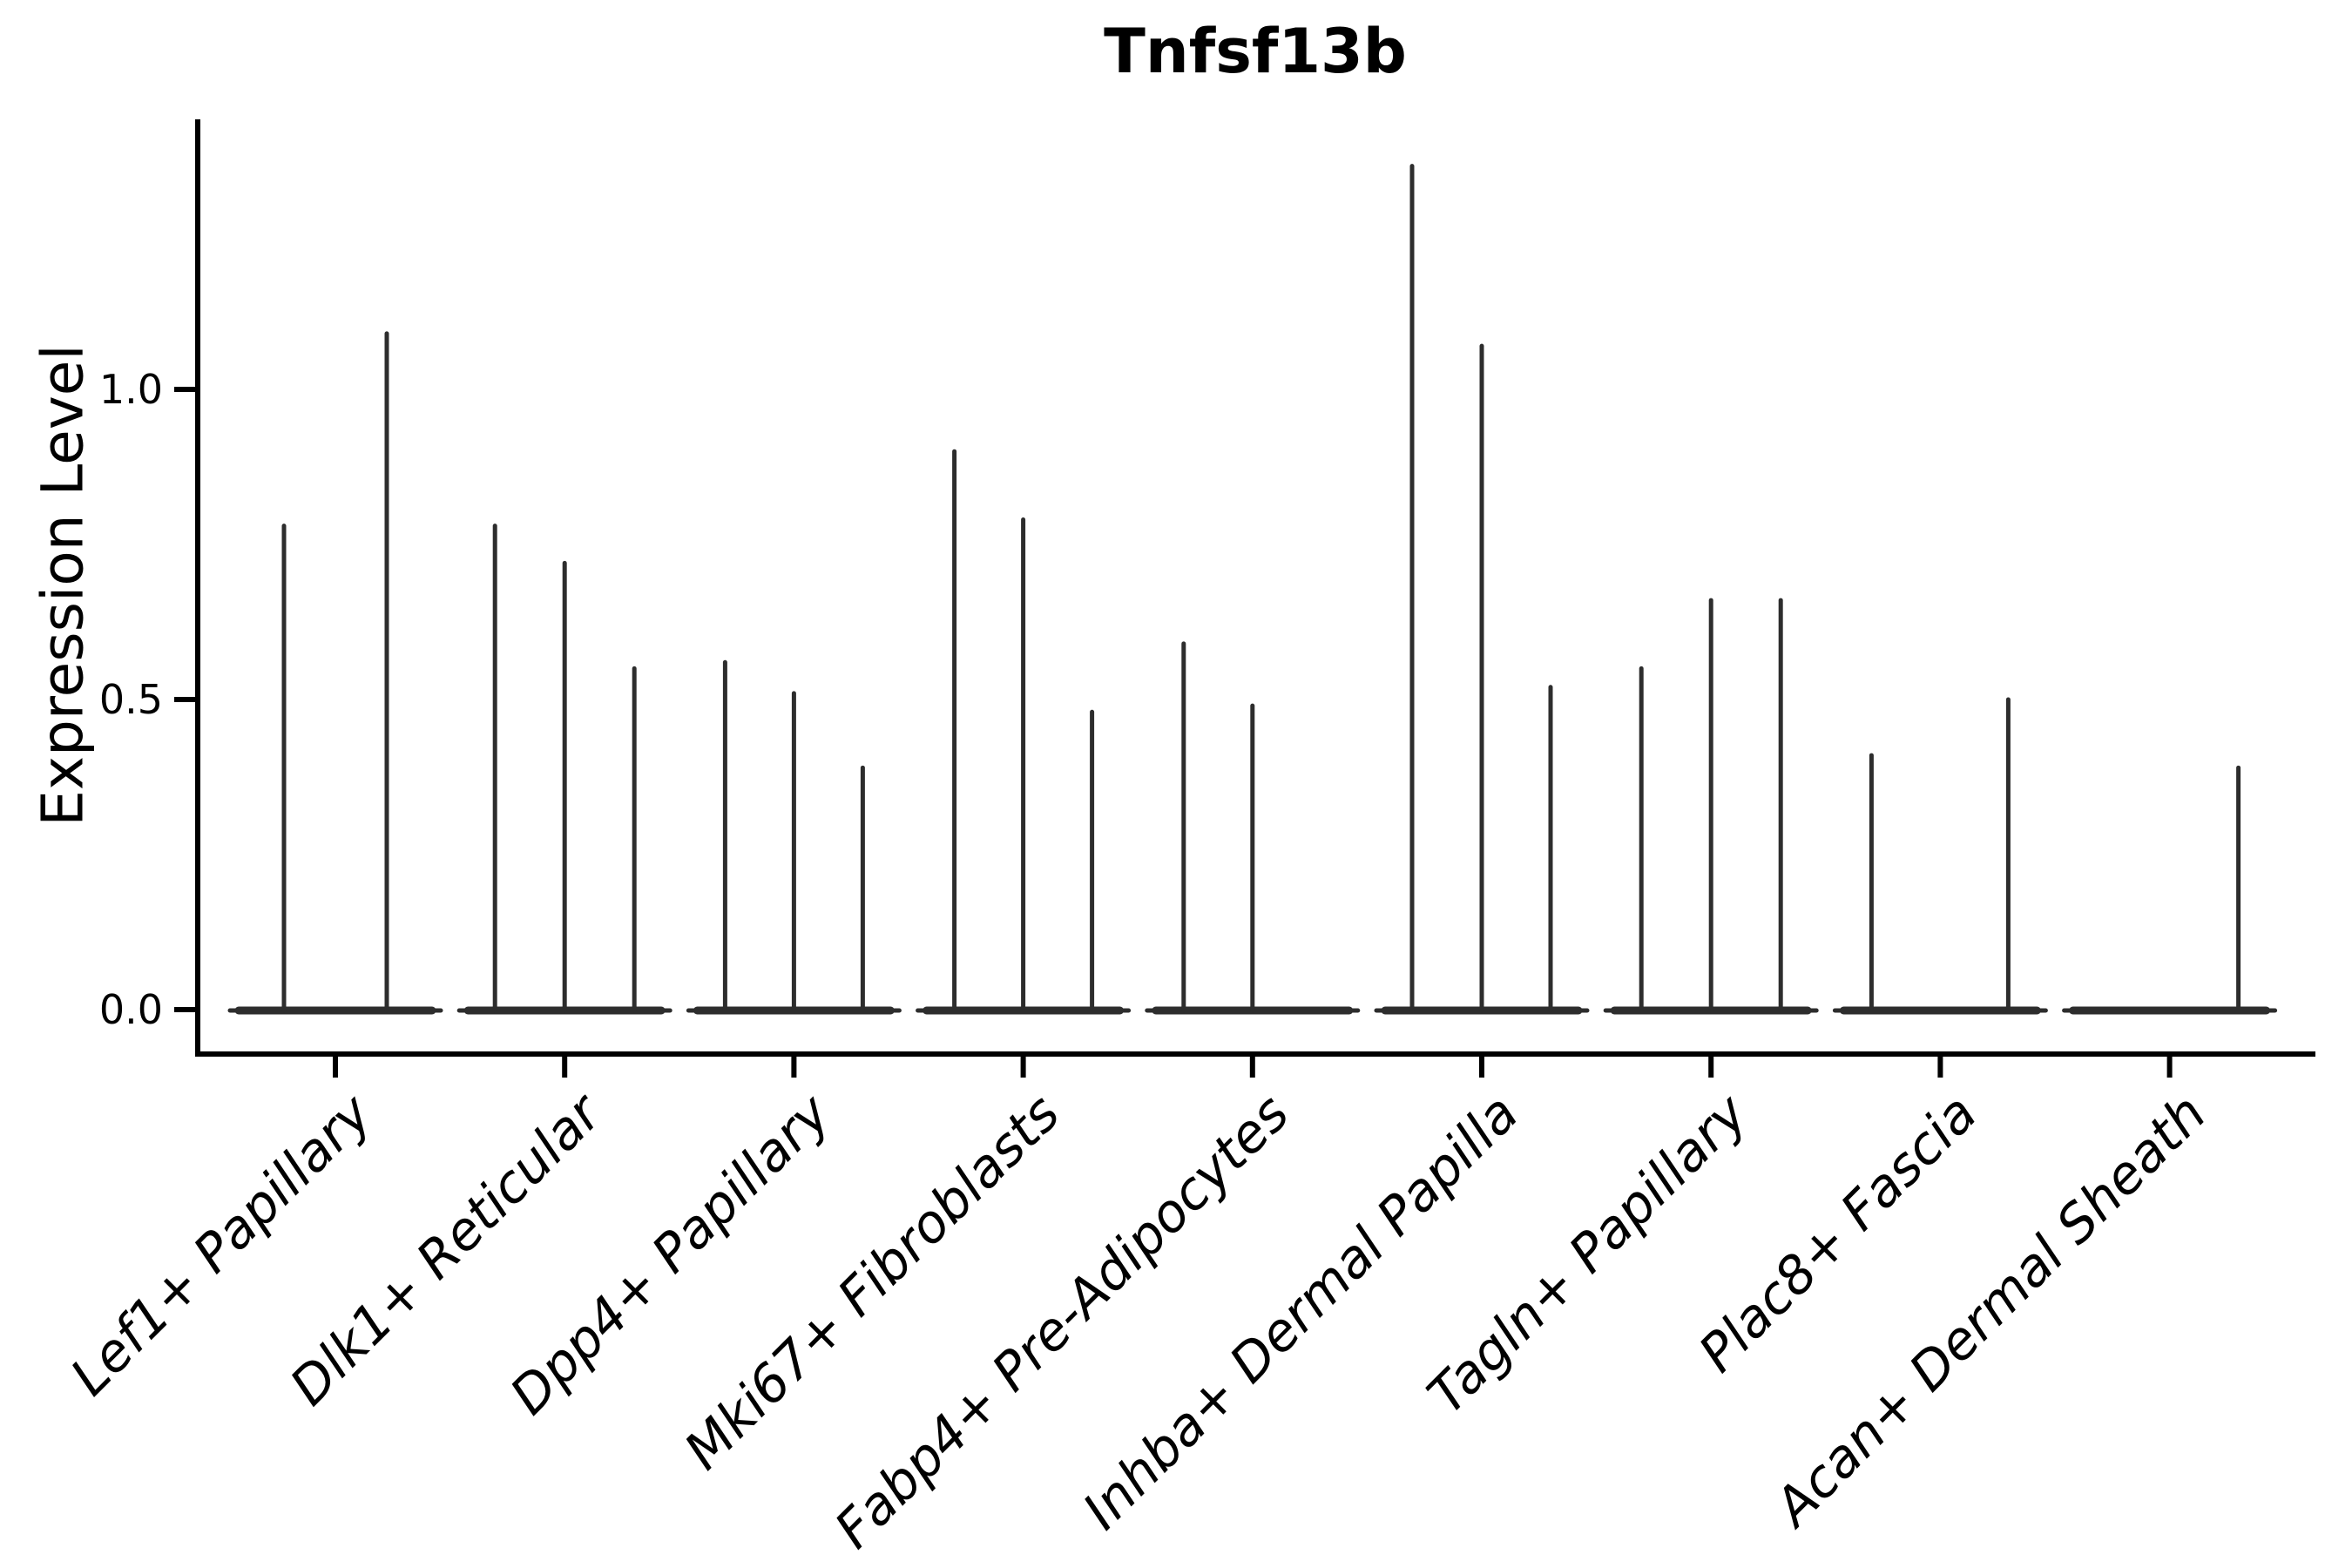 The height and width of the screenshot is (1568, 2352). Describe the element at coordinates (131, 1009) in the screenshot. I see `y-tick-label: 0.0` at that location.